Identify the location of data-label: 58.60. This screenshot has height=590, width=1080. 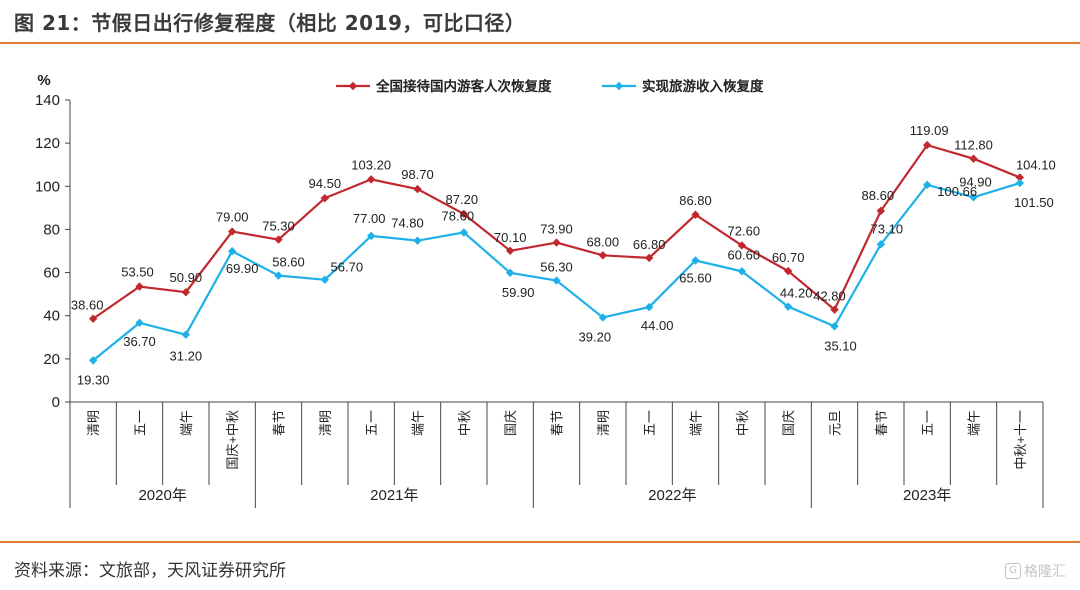
(288, 262).